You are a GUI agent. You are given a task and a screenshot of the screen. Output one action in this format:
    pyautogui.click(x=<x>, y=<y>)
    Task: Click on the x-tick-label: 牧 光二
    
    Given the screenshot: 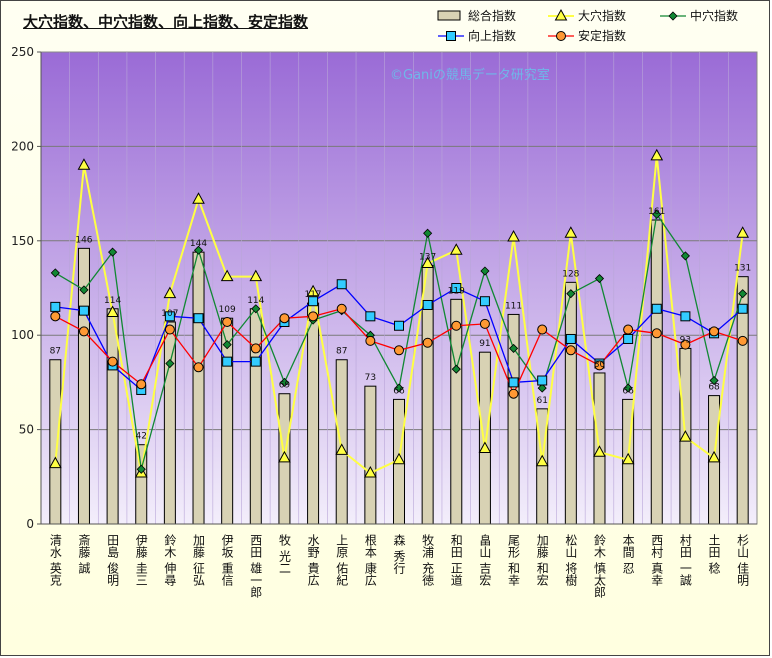 What is the action you would take?
    pyautogui.click(x=284, y=554)
    